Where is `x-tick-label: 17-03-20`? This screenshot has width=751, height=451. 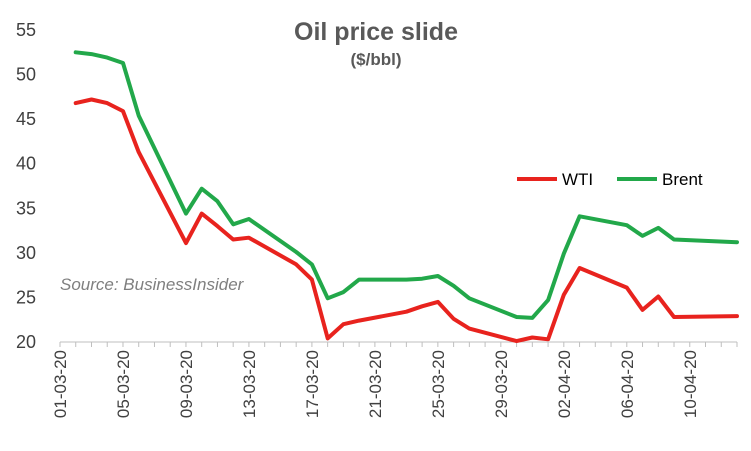
x-tick-label: 17-03-20 is located at coordinates (312, 384).